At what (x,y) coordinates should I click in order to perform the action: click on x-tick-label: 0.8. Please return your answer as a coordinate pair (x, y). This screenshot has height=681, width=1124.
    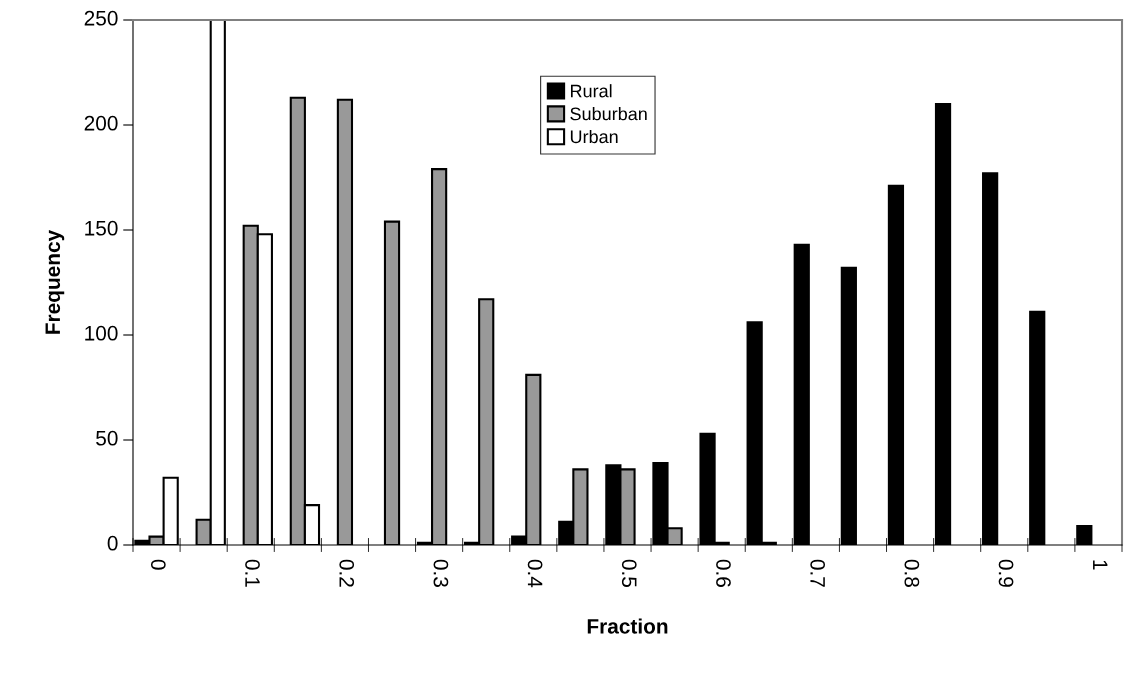
    Looking at the image, I should click on (912, 573).